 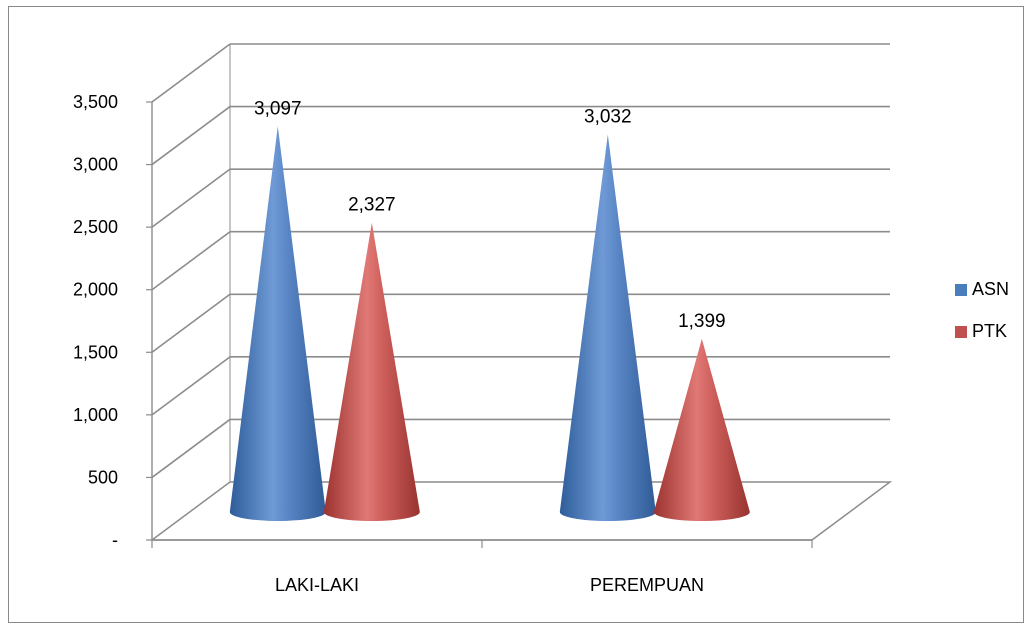 What do you see at coordinates (608, 116) in the screenshot?
I see `data-label: 3,032` at bounding box center [608, 116].